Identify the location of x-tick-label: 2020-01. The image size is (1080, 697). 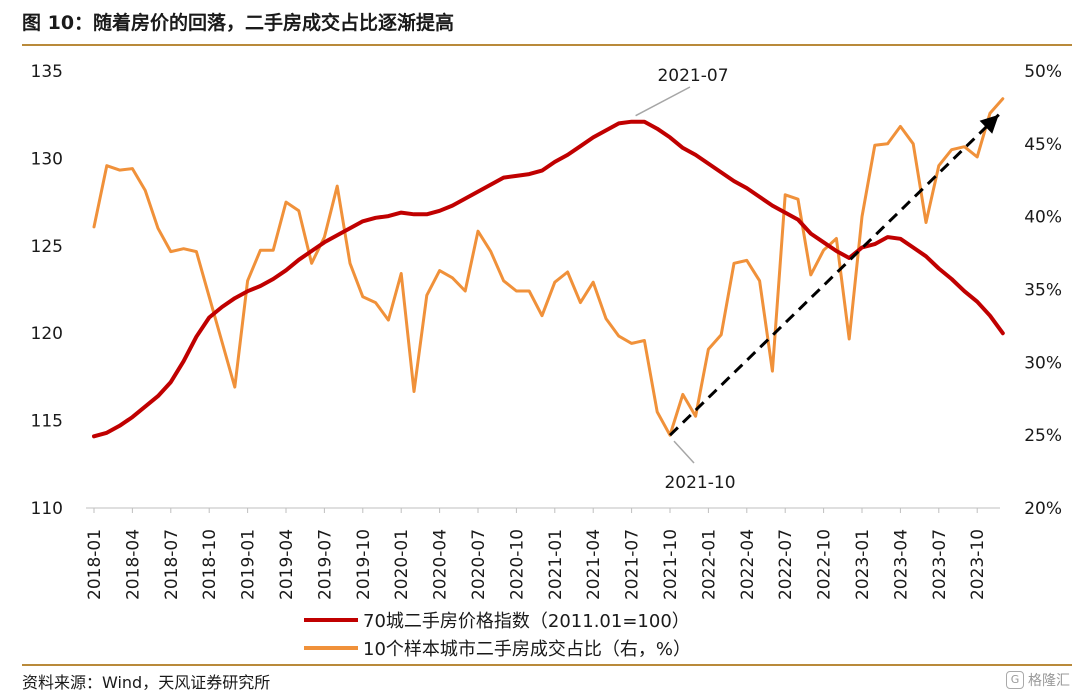
(402, 564).